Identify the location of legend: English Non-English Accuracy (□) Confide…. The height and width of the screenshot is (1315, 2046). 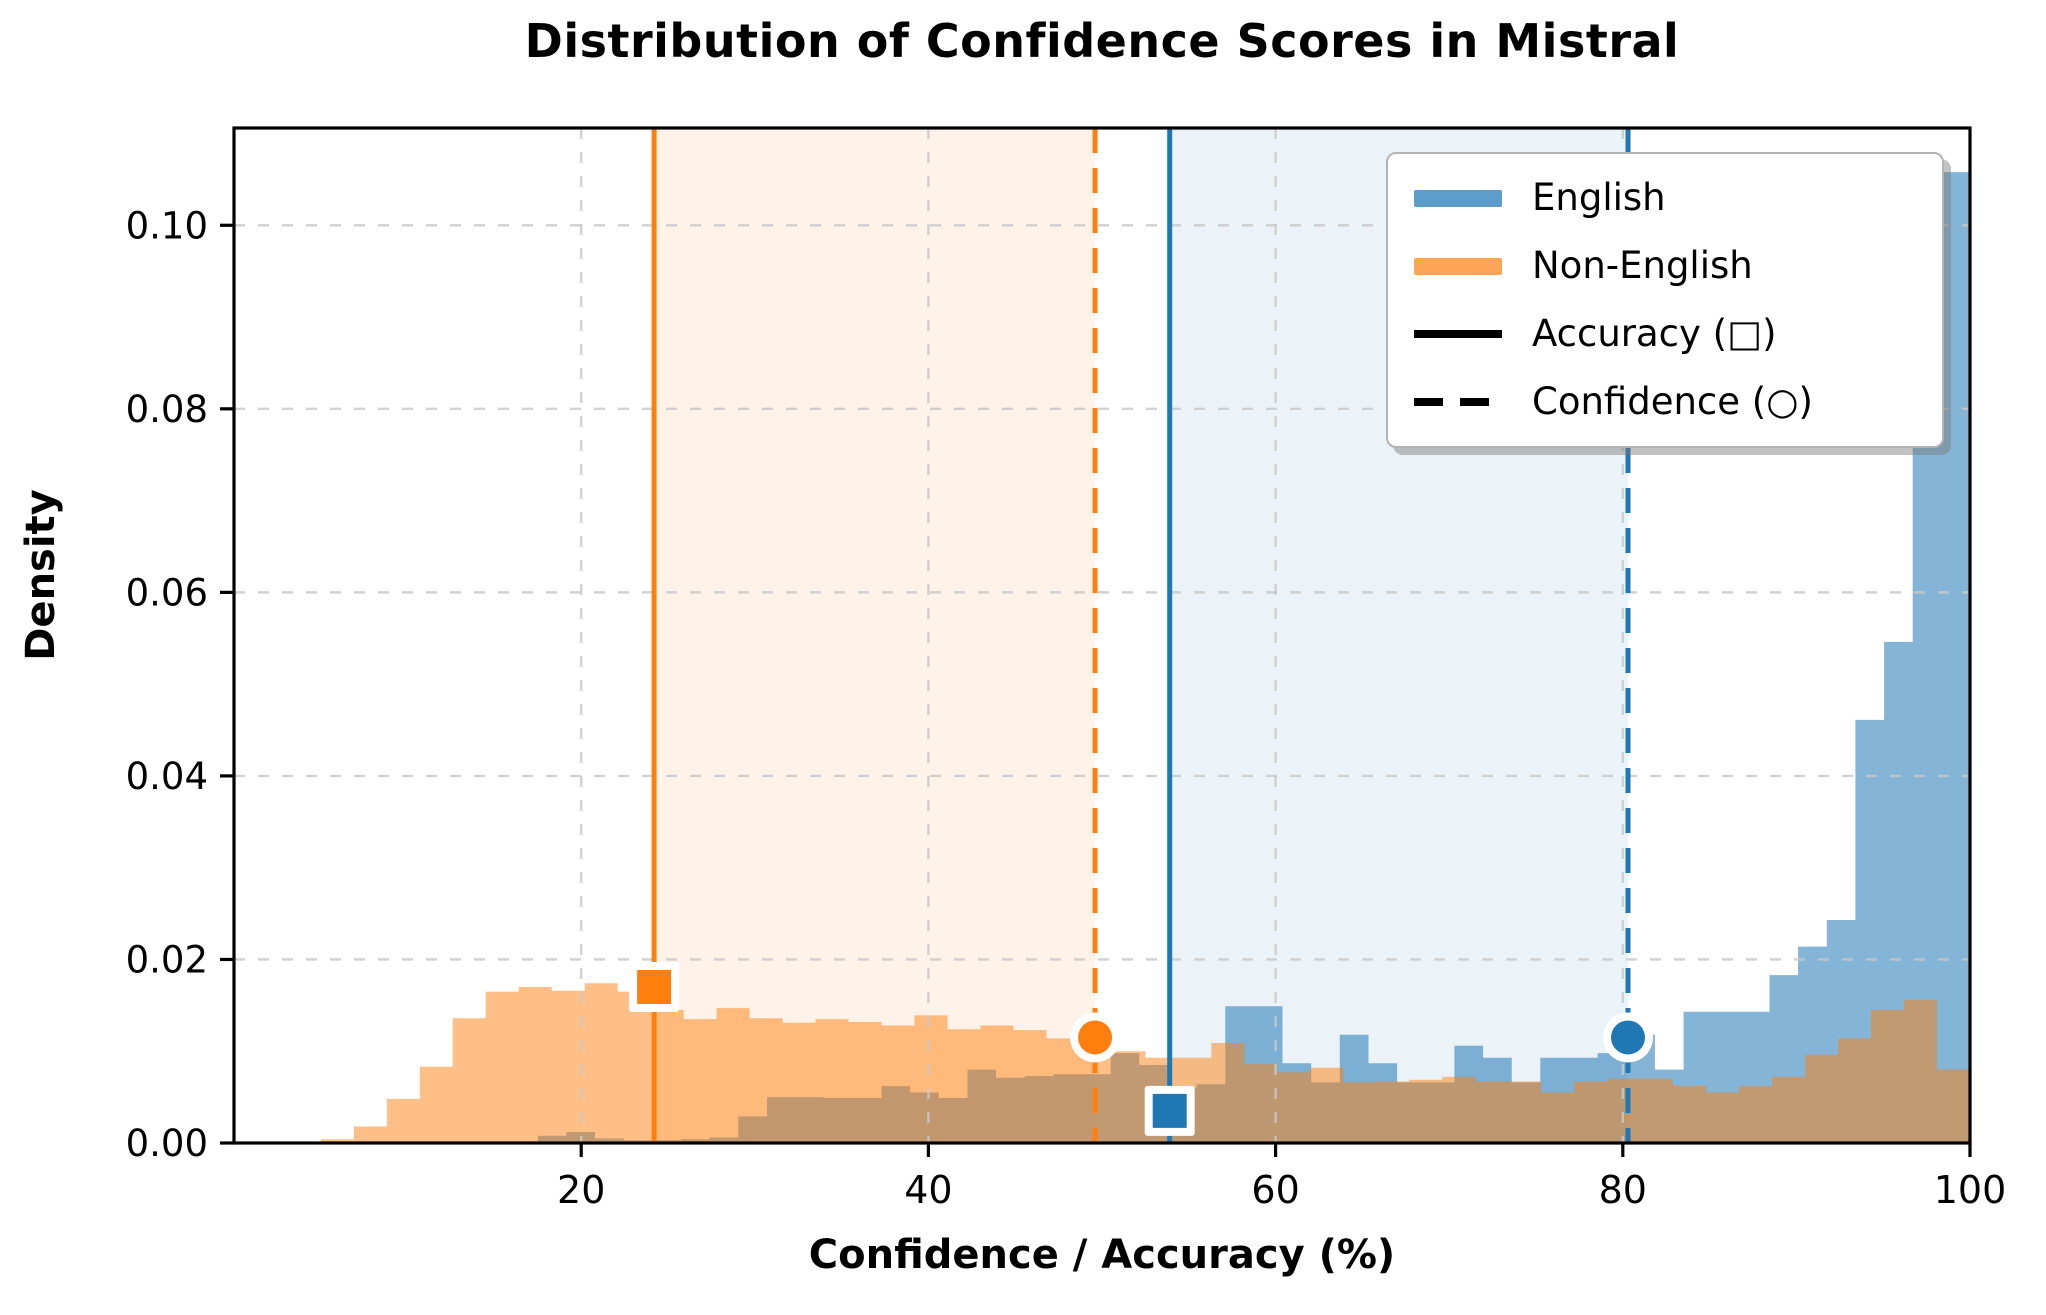
(1665, 300).